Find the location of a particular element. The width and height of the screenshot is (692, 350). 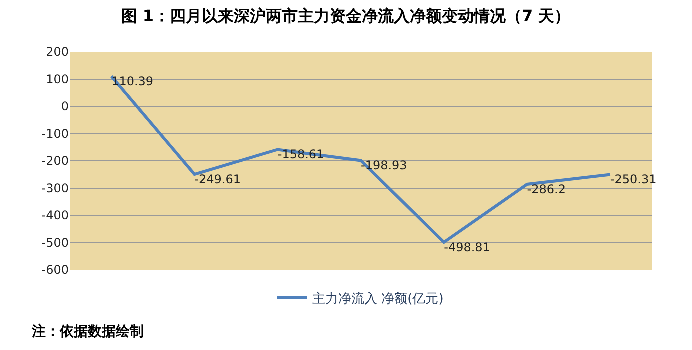

y-tick-label: -400 is located at coordinates (55, 215).